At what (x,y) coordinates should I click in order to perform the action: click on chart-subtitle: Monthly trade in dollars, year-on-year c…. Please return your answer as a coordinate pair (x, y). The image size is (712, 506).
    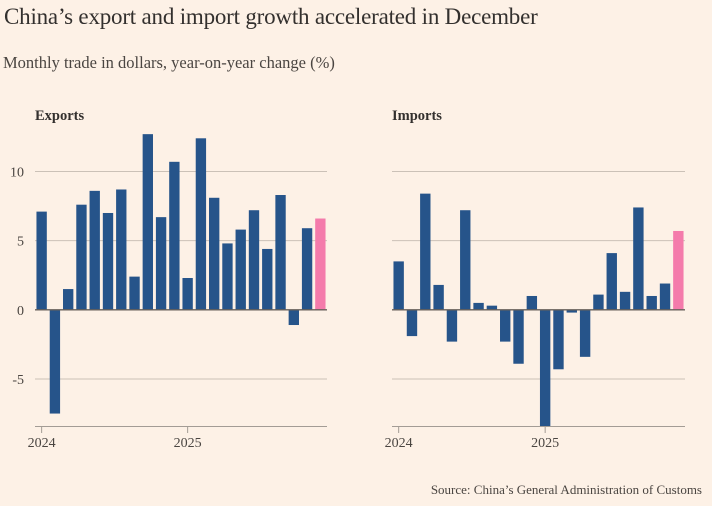
    Looking at the image, I should click on (169, 62).